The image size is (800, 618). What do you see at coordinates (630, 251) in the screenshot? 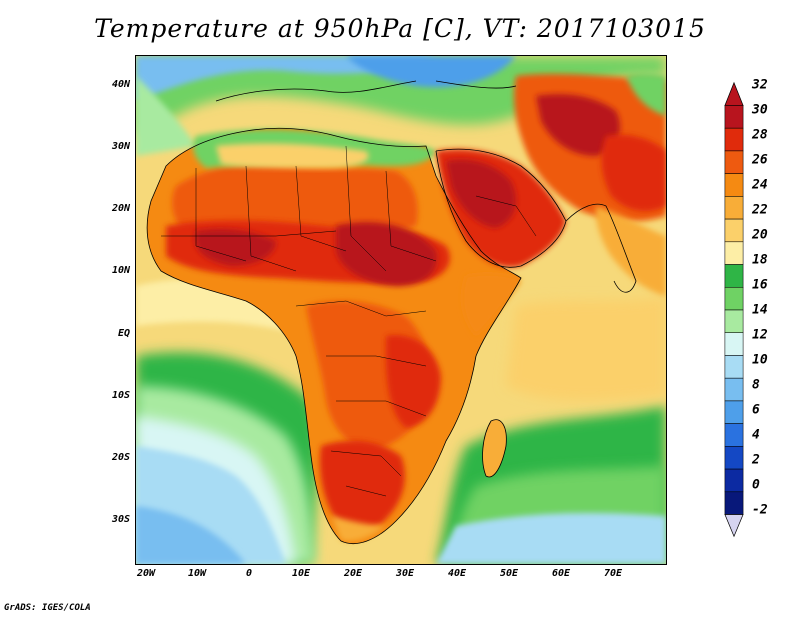
I see `india-mild` at bounding box center [630, 251].